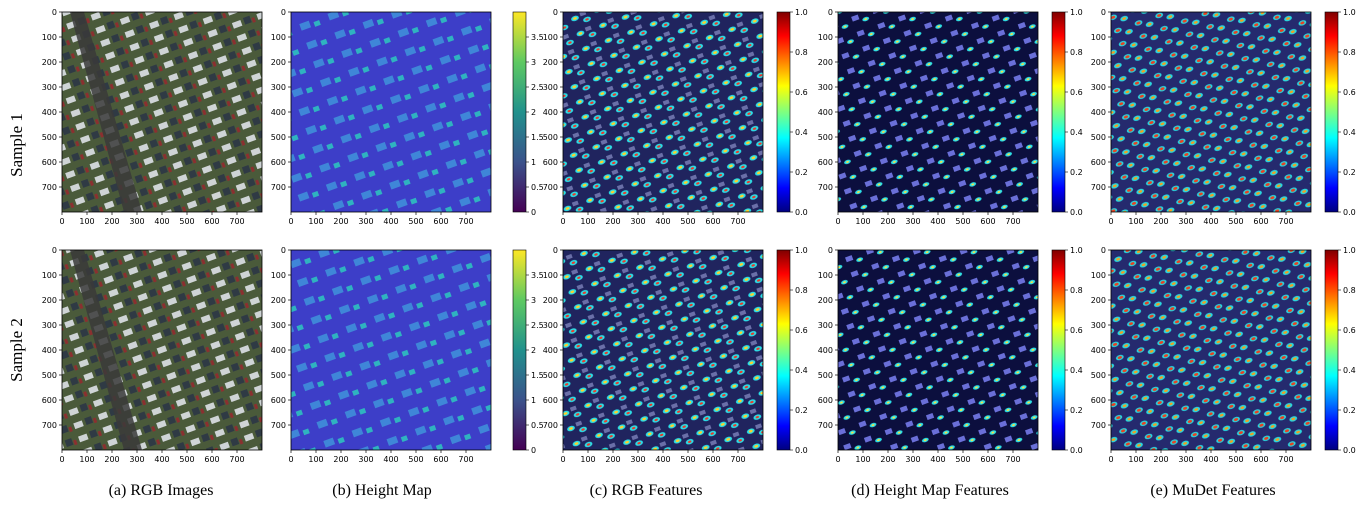 The image size is (1364, 510). What do you see at coordinates (533, 112) in the screenshot?
I see `colorbar-tick-label: 2` at bounding box center [533, 112].